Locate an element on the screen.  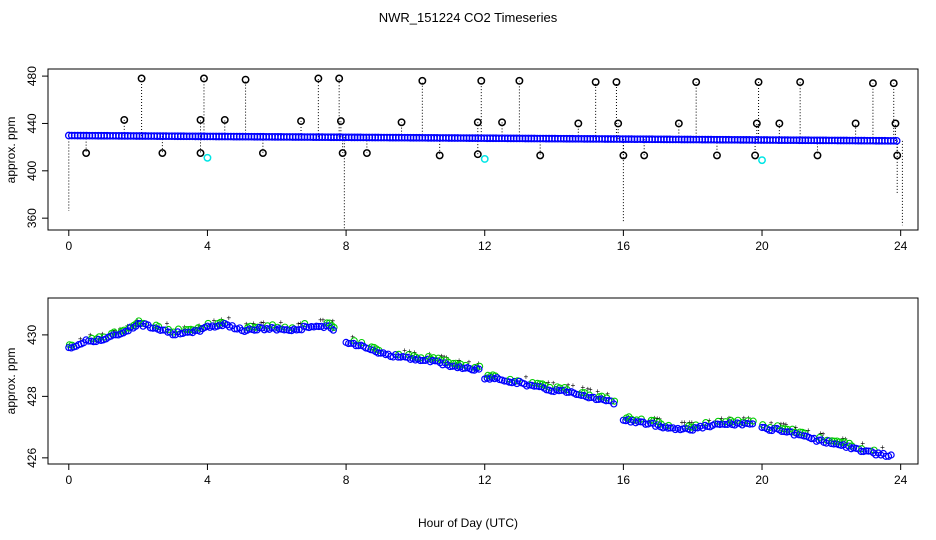
panel-1-y-tick-label: 440 is located at coordinates (32, 123).